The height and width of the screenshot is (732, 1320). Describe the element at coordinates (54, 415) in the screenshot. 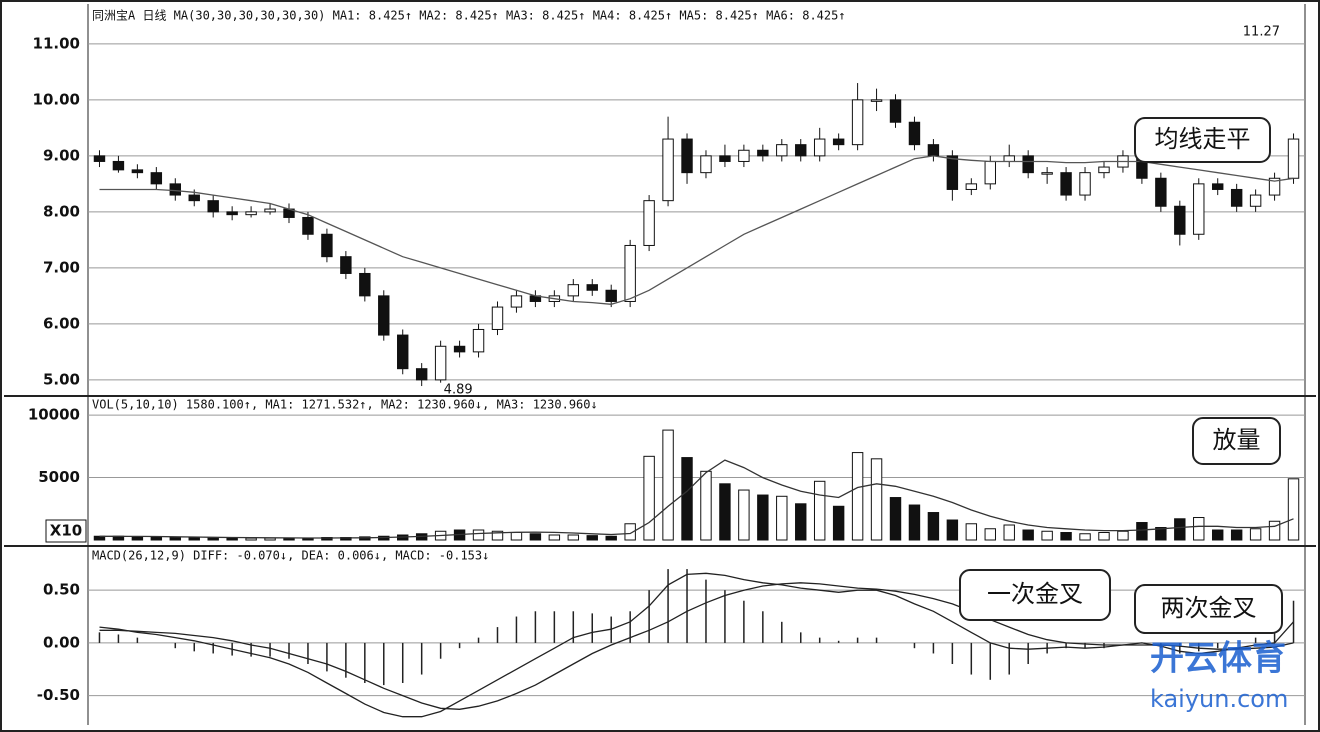

I see `y-tick-label: 10000` at that location.